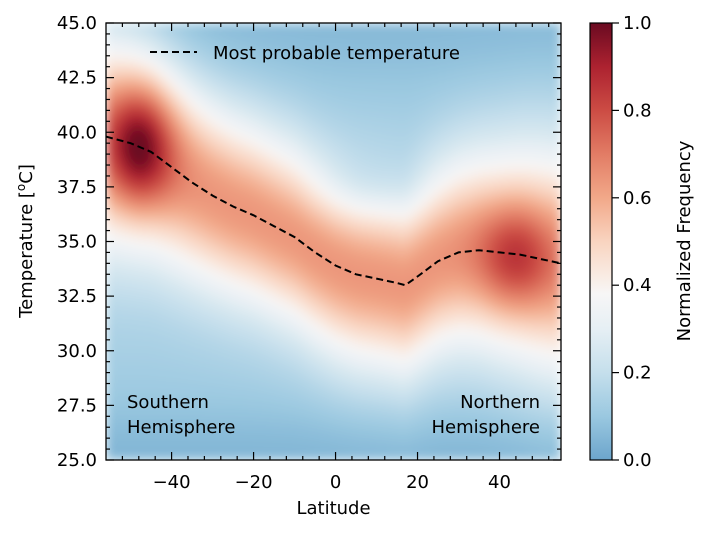 Image resolution: width=709 pixels, height=535 pixels. Describe the element at coordinates (333, 508) in the screenshot. I see `x-axis-label: Latitude` at that location.